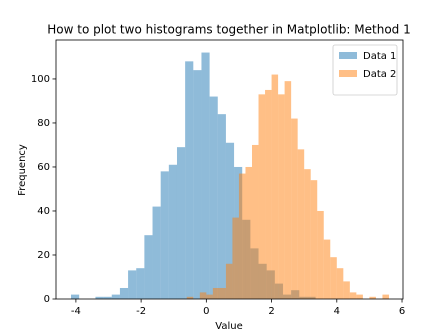  What do you see at coordinates (379, 56) in the screenshot?
I see `legend-label: Data 1` at bounding box center [379, 56].